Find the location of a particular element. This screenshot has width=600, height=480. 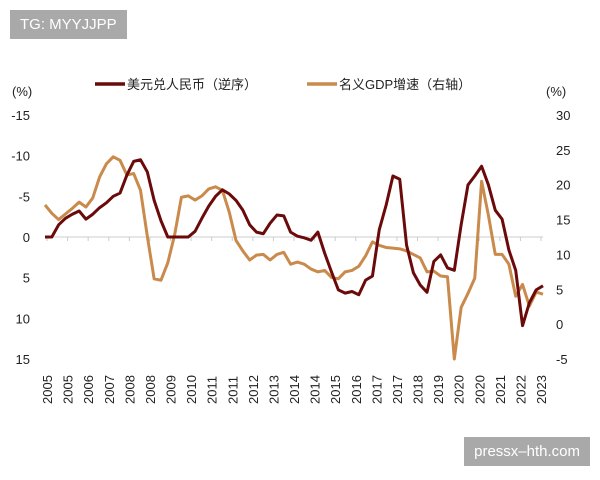

legend-label: 名义GDP增速（右轴） is located at coordinates (405, 84).